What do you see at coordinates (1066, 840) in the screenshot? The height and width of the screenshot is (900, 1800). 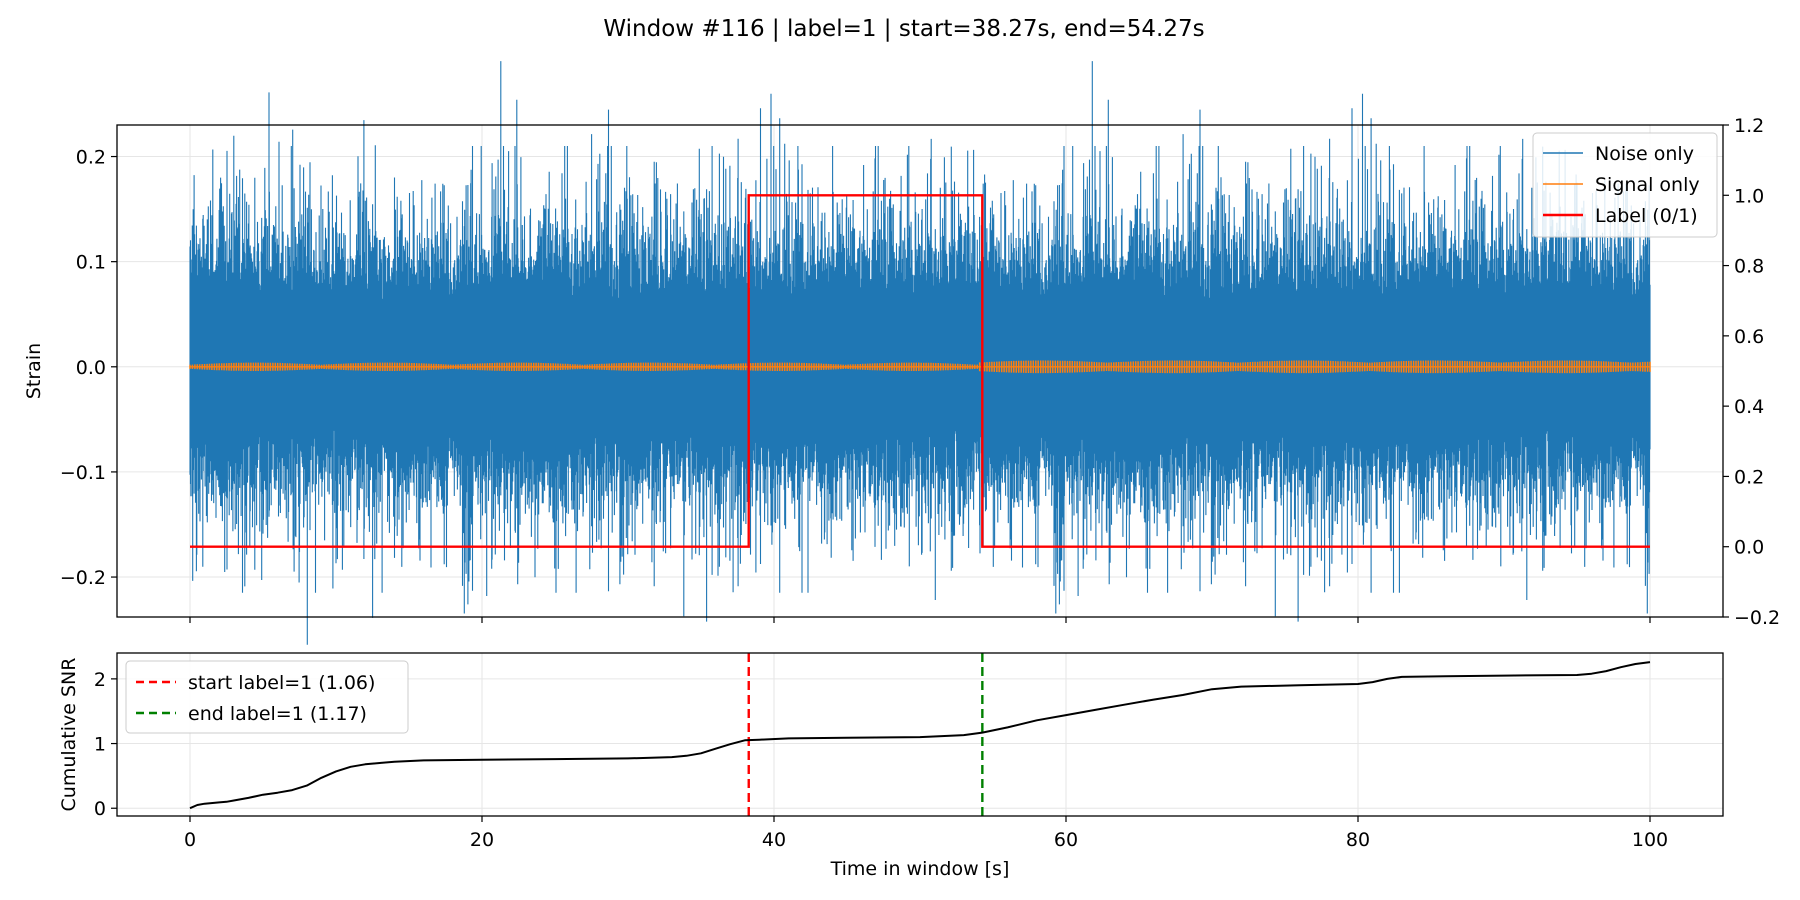 I see `x-tick-label: 60` at bounding box center [1066, 840].